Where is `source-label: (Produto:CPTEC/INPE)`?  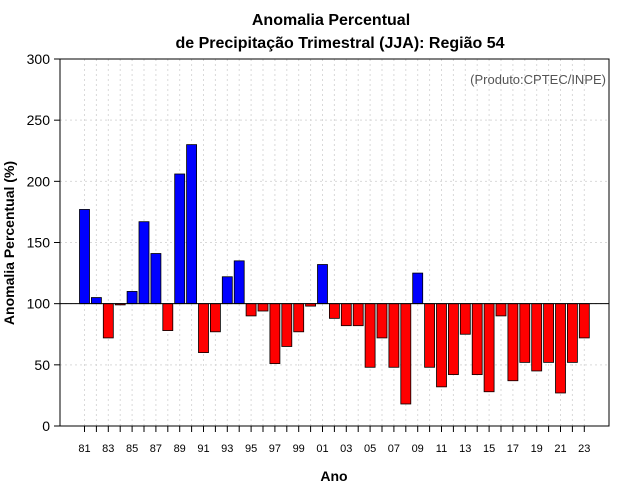
source-label: (Produto:CPTEC/INPE) is located at coordinates (538, 79).